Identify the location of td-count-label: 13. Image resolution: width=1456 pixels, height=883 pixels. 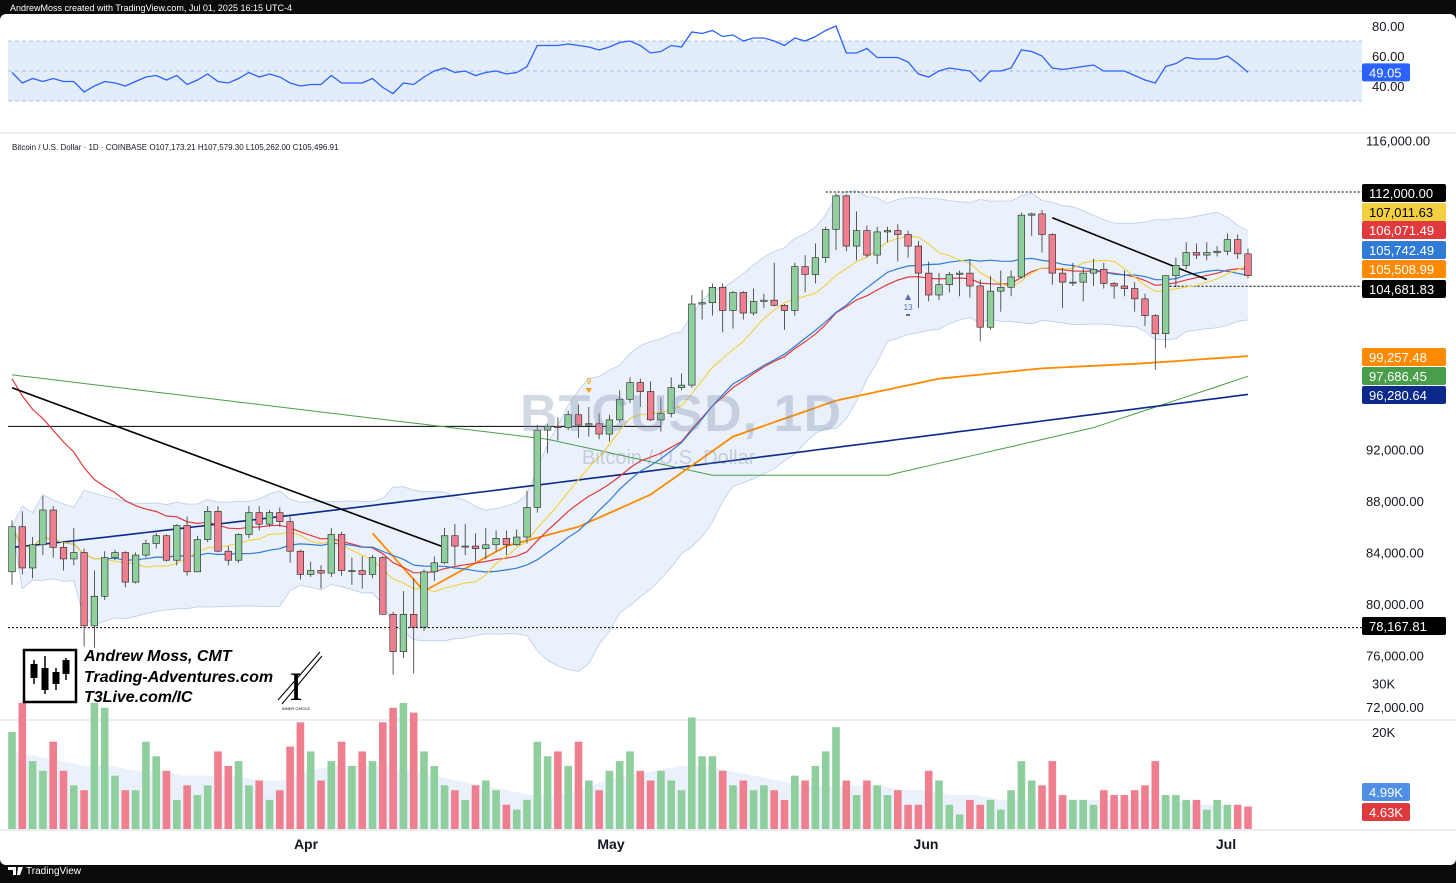
(908, 307).